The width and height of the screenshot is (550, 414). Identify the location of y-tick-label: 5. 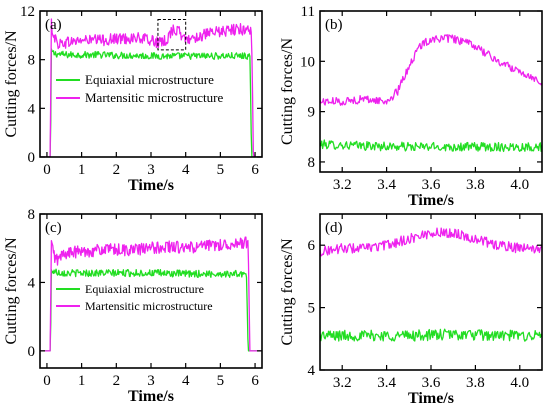
(312, 309).